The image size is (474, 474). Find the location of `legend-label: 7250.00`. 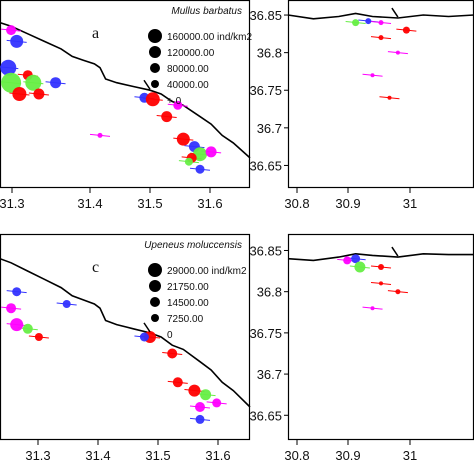

legend-label: 7250.00 is located at coordinates (185, 319).